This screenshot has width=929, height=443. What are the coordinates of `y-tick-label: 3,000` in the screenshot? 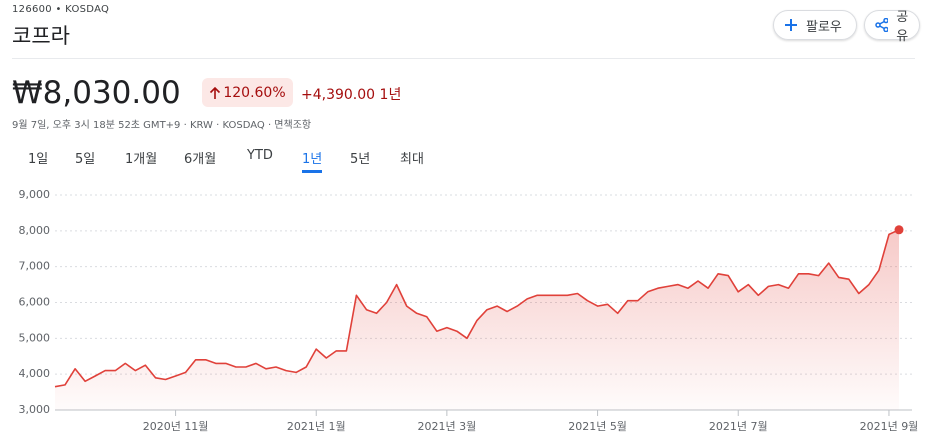 It's located at (35, 409).